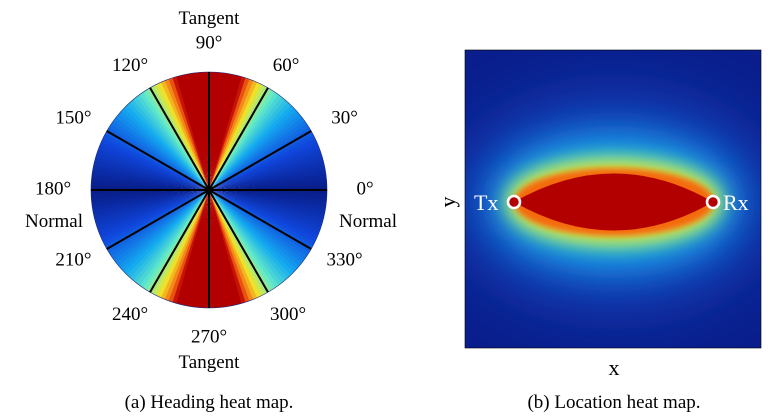 The height and width of the screenshot is (420, 774). Describe the element at coordinates (486, 202) in the screenshot. I see `tx-label: Tx` at that location.